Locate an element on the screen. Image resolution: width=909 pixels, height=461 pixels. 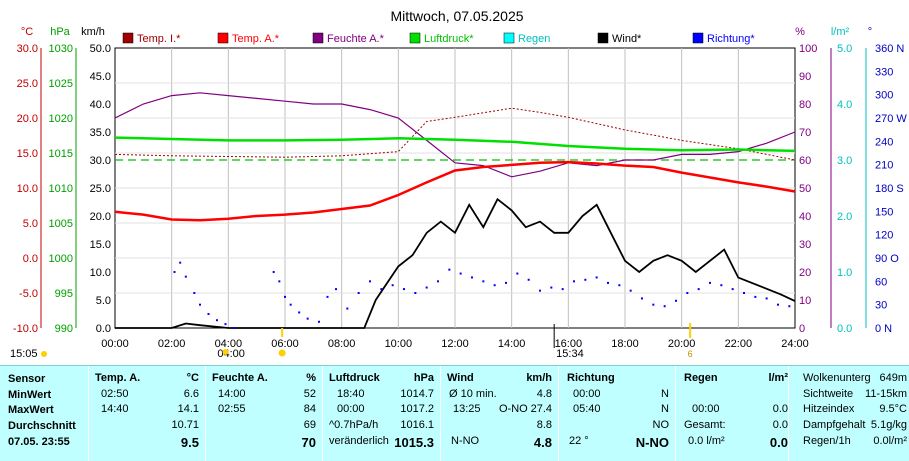
rain-tick-label: 0.0 is located at coordinates (844, 329).